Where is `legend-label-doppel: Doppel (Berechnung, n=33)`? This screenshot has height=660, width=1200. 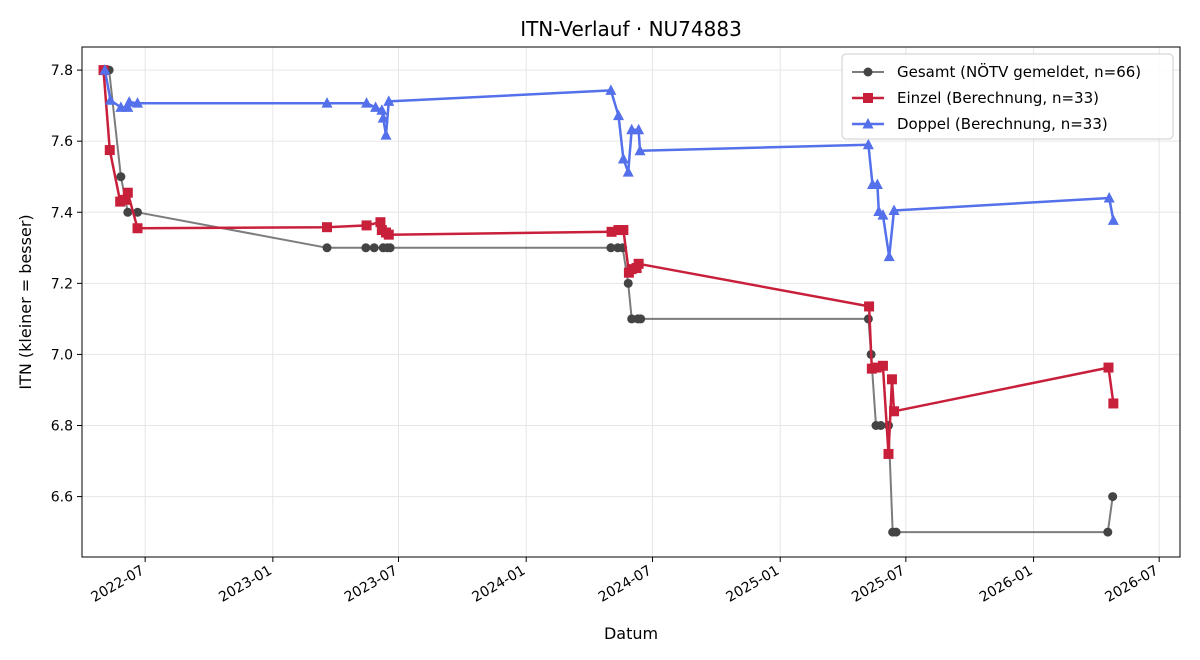 legend-label-doppel: Doppel (Berechnung, n=33) is located at coordinates (1002, 124).